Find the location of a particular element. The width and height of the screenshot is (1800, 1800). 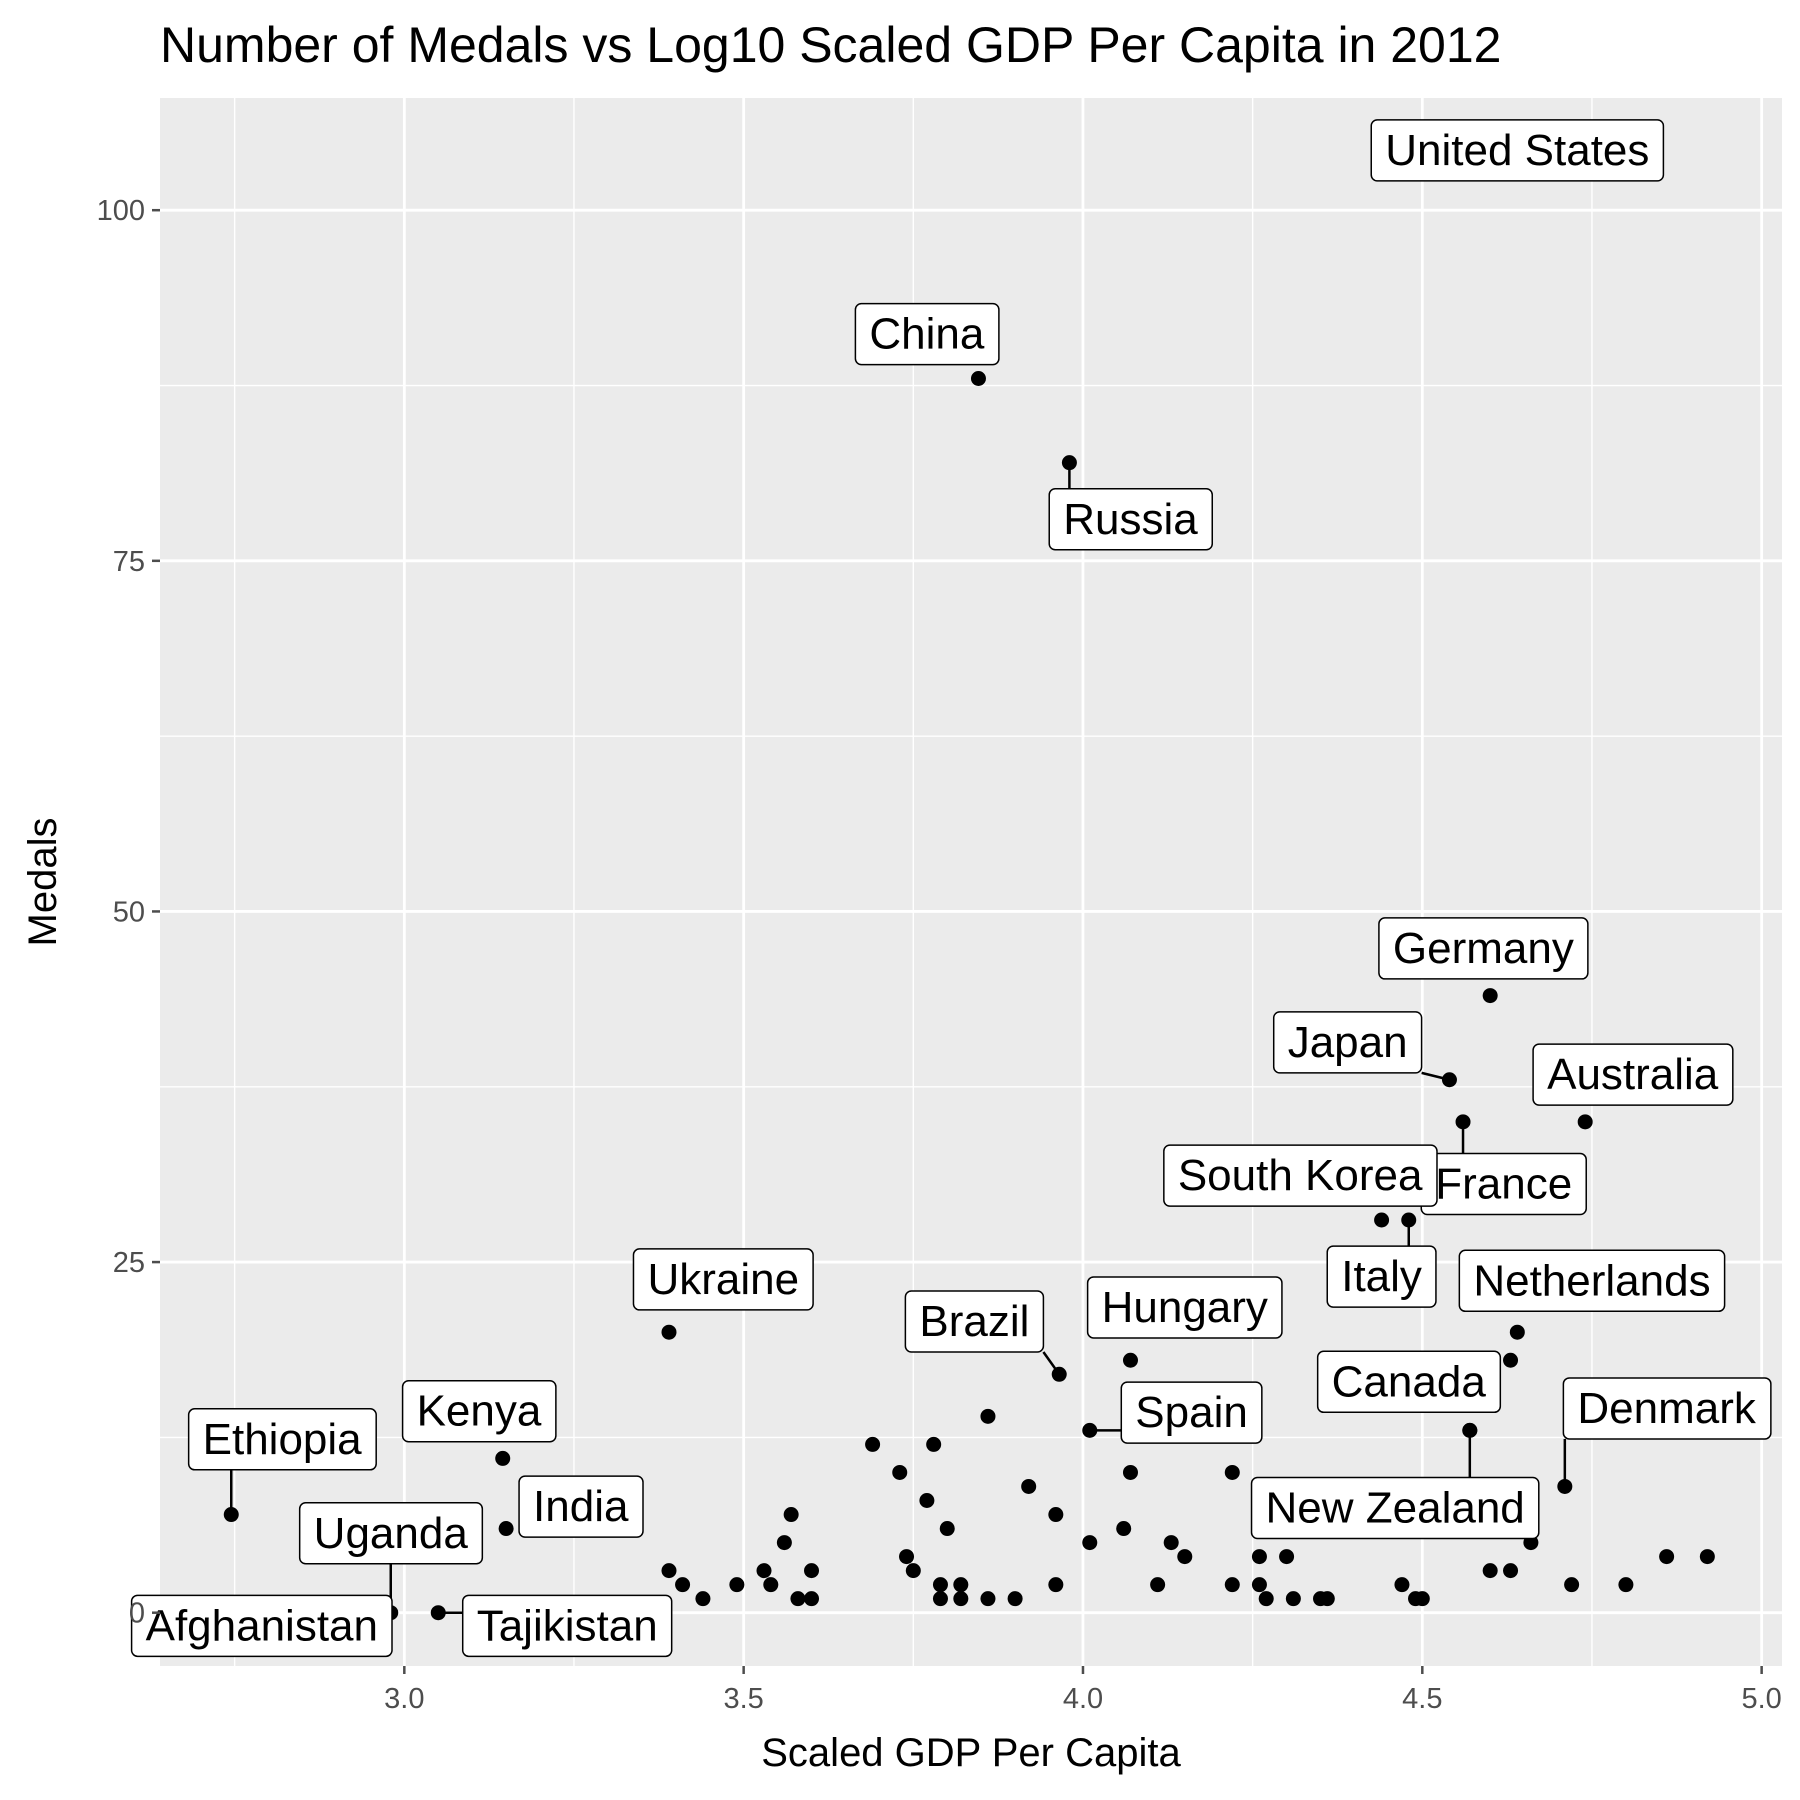

point-label: Kenya is located at coordinates (479, 1411).